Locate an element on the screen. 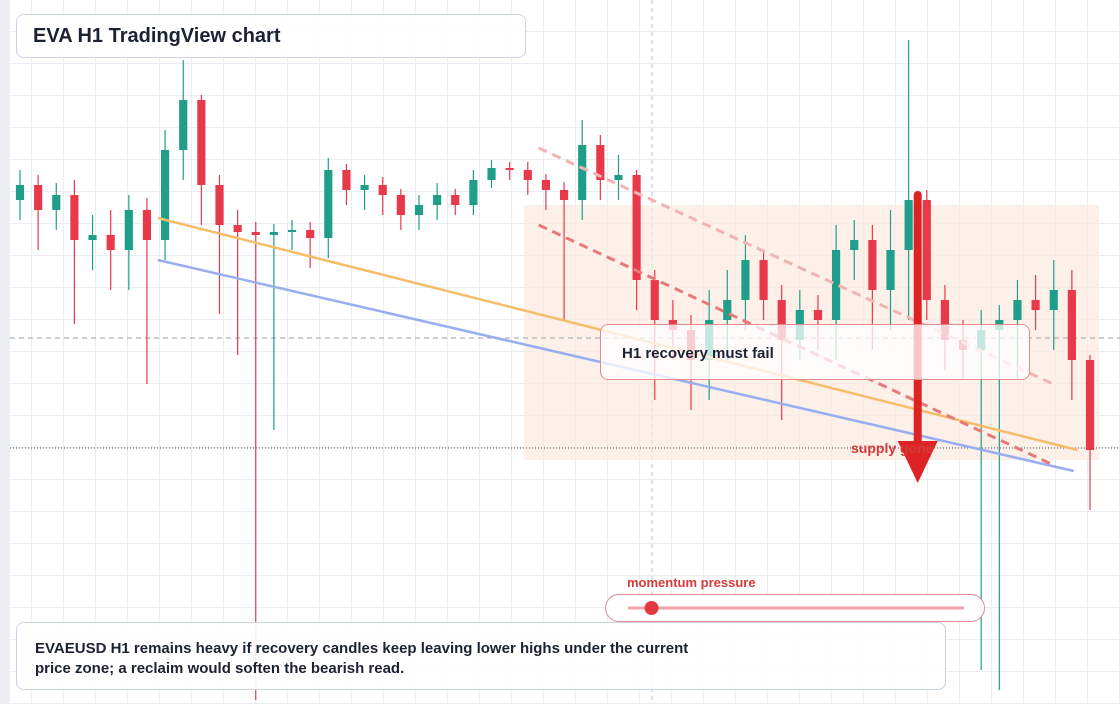 This screenshot has height=704, width=1120. arrow-head is located at coordinates (917, 462).